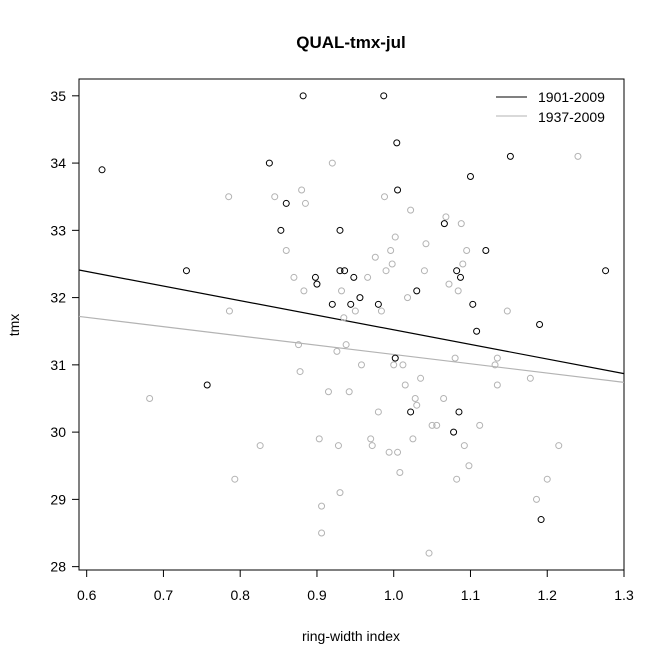 Image resolution: width=665 pixels, height=665 pixels. Describe the element at coordinates (58, 163) in the screenshot. I see `y-tick-label: 34` at that location.